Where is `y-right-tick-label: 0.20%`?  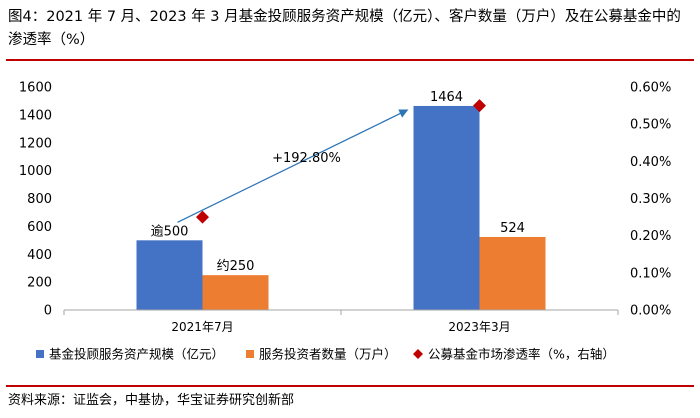 y-right-tick-label: 0.20% is located at coordinates (650, 236).